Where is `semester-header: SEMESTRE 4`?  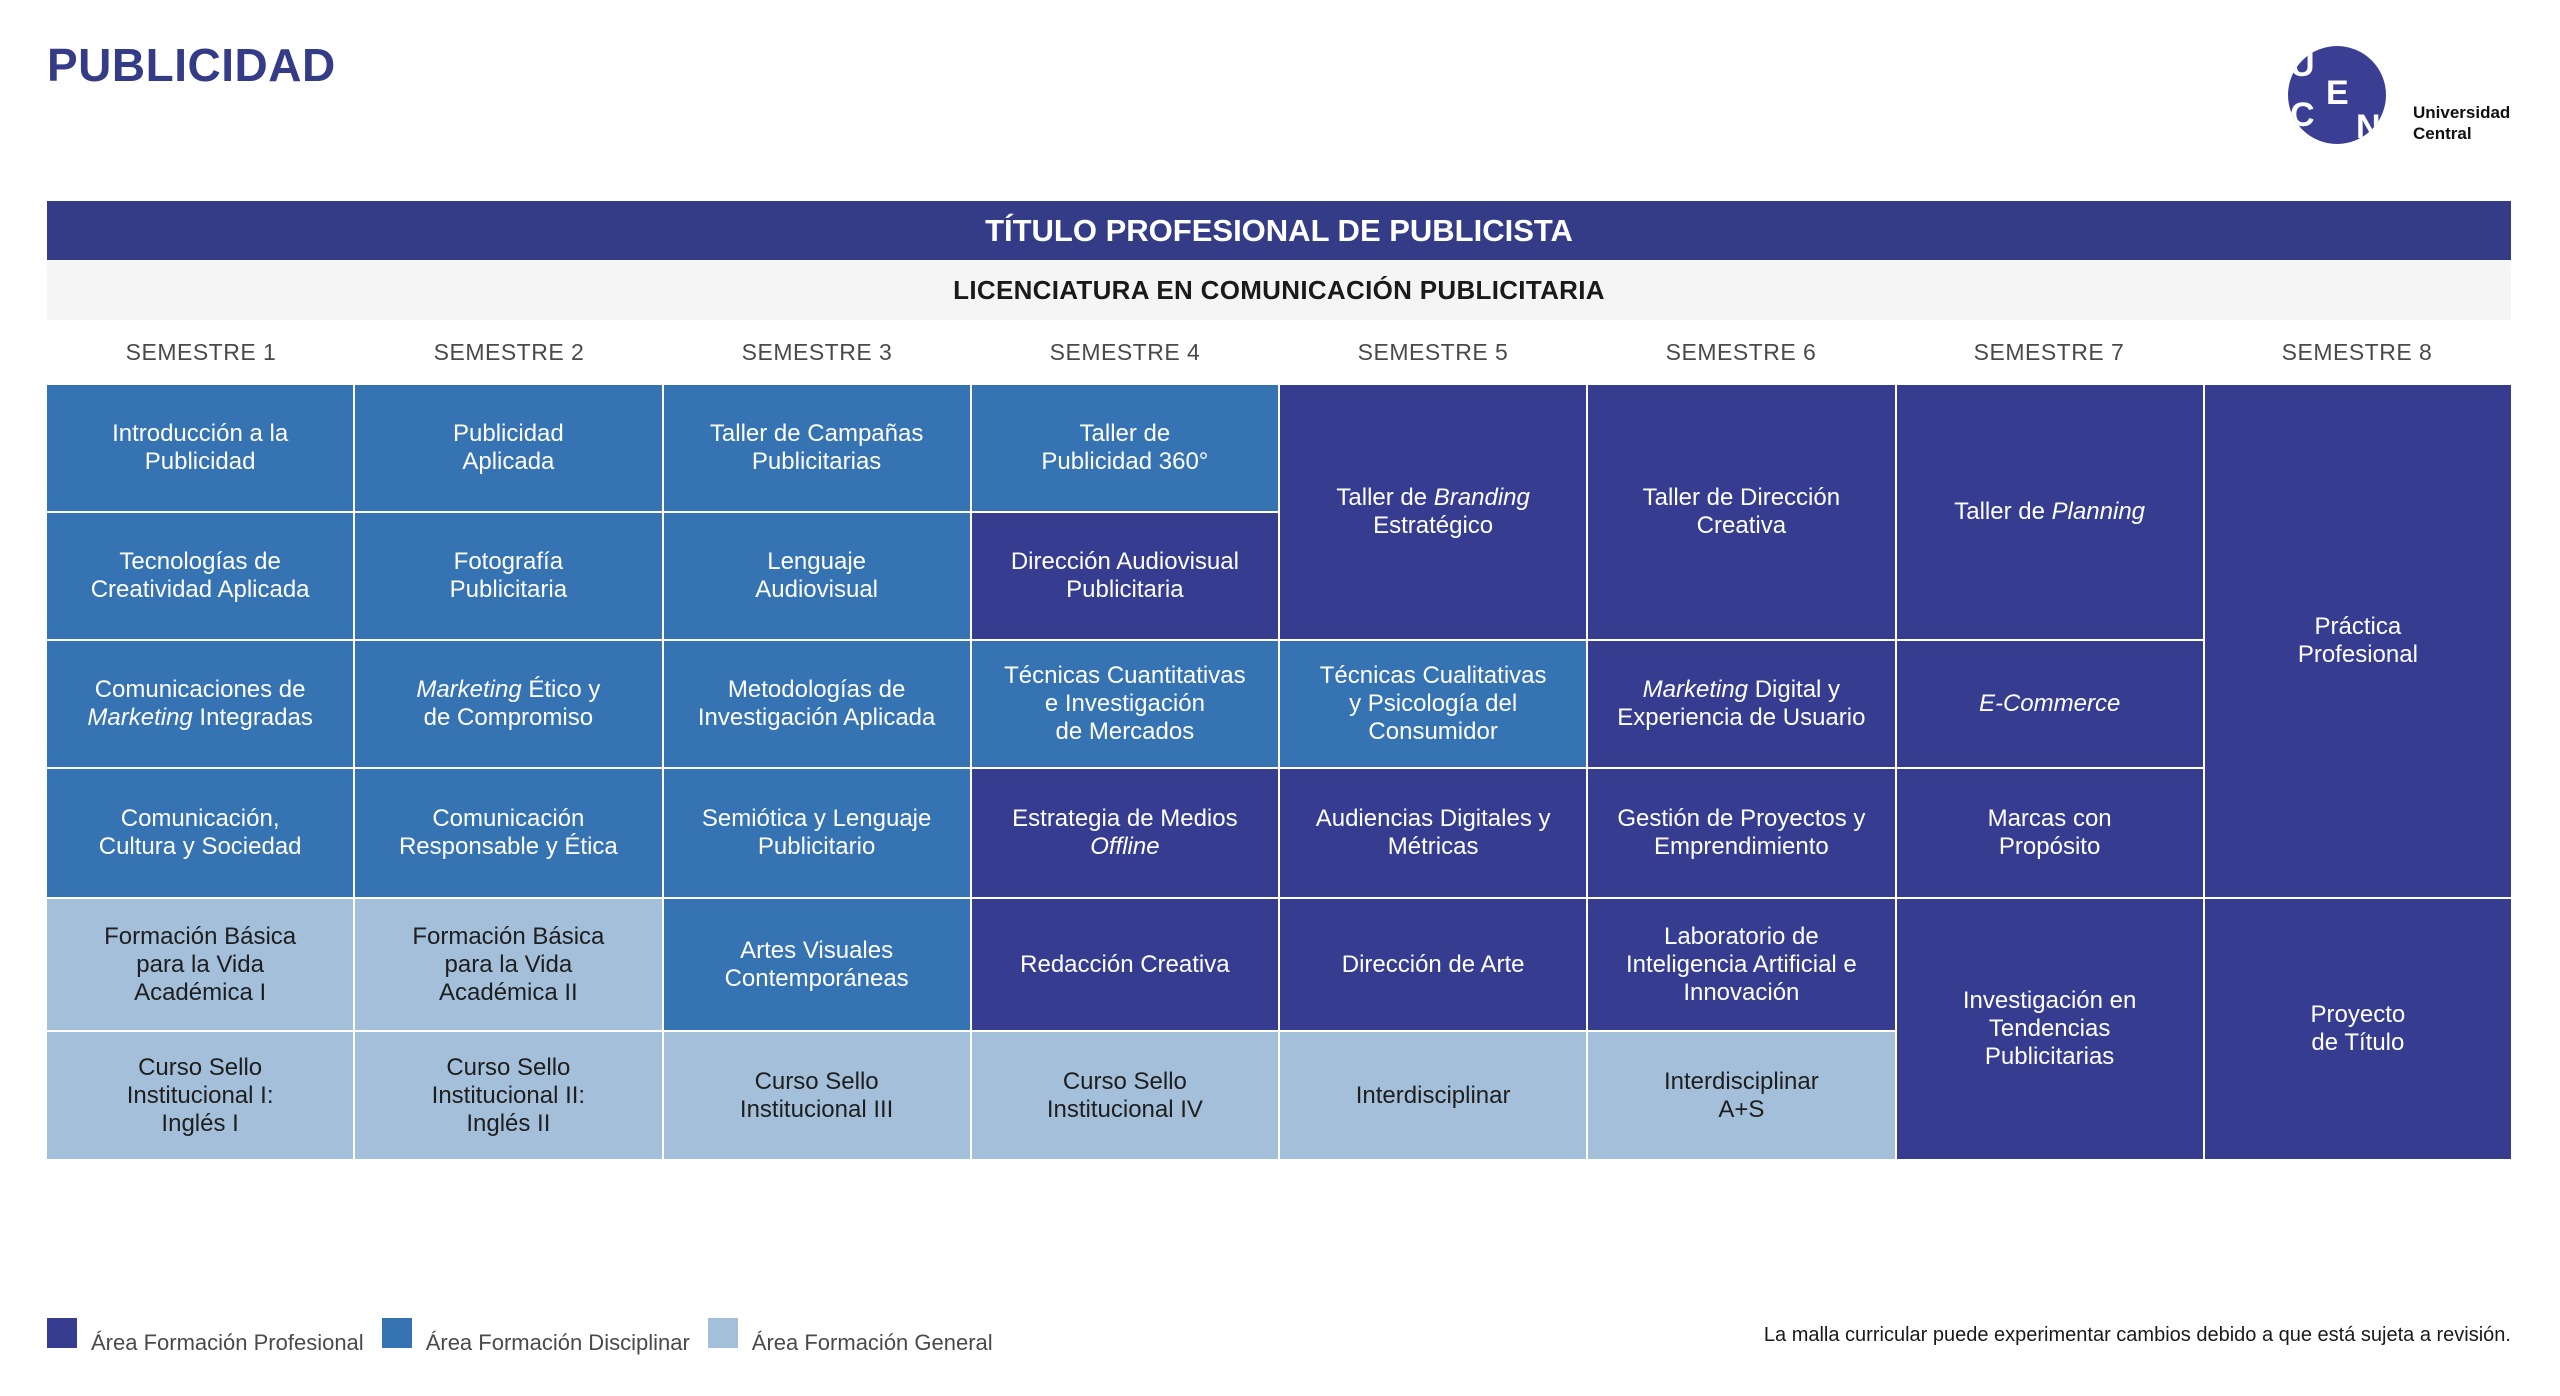 semester-header: SEMESTRE 4 is located at coordinates (1125, 352).